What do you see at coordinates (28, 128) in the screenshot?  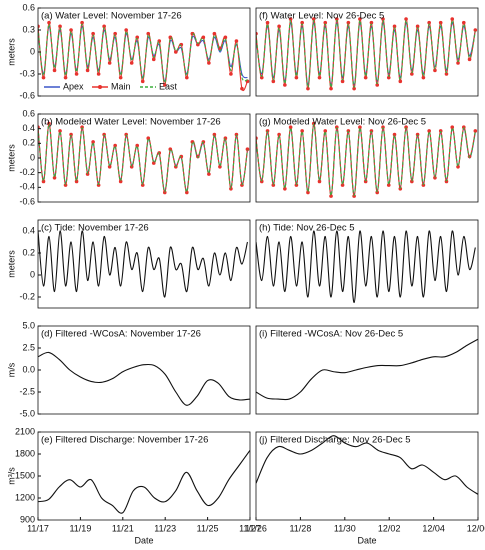 I see `y-tick-label: 0.4` at bounding box center [28, 128].